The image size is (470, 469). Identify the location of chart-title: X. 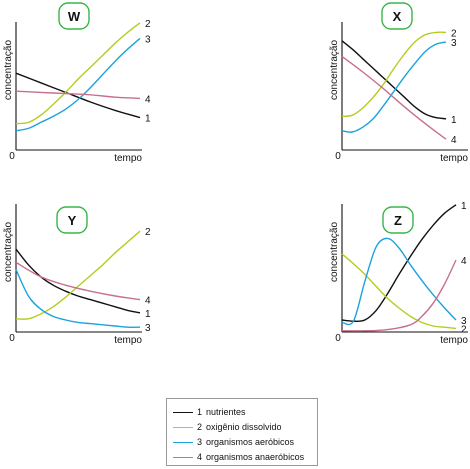
(397, 16).